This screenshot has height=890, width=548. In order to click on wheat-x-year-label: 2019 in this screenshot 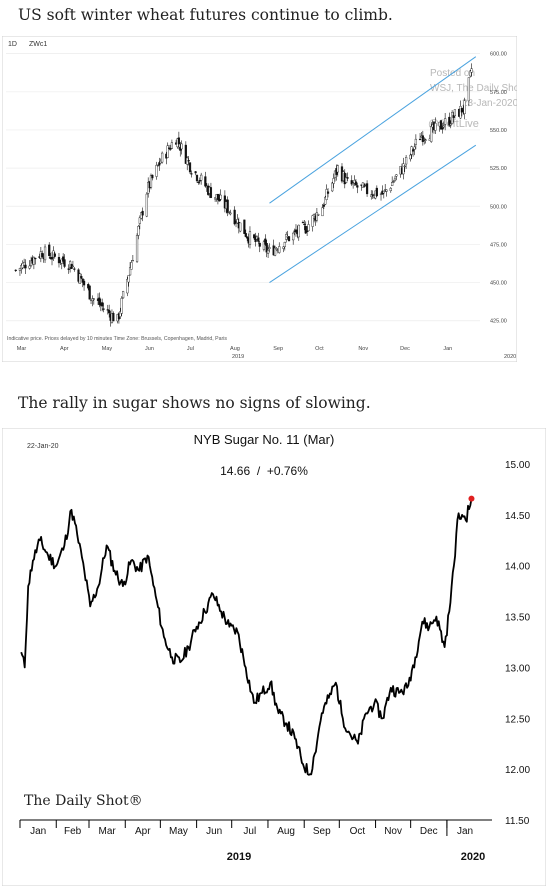, I will do `click(238, 357)`.